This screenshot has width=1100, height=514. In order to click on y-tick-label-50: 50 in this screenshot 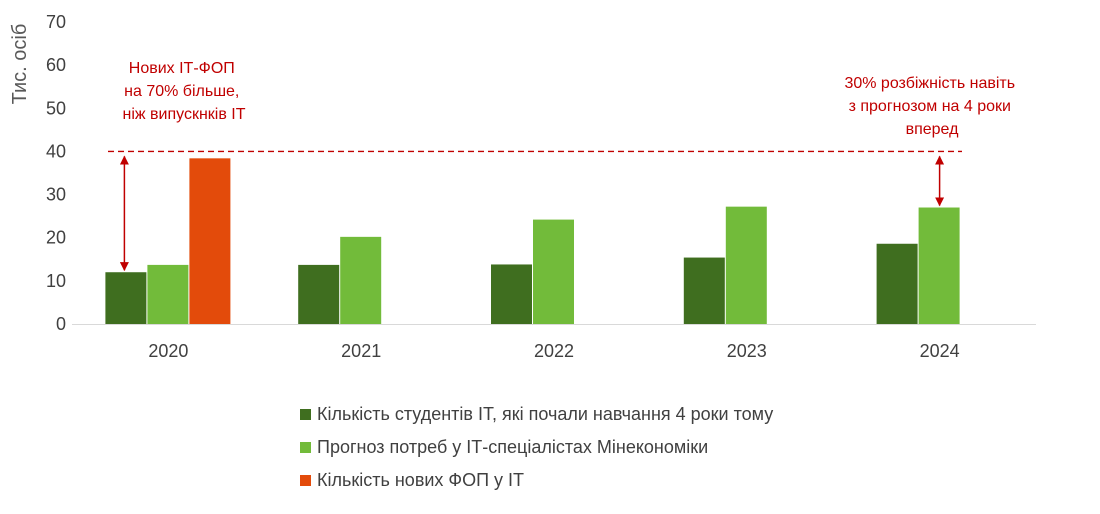, I will do `click(56, 108)`.